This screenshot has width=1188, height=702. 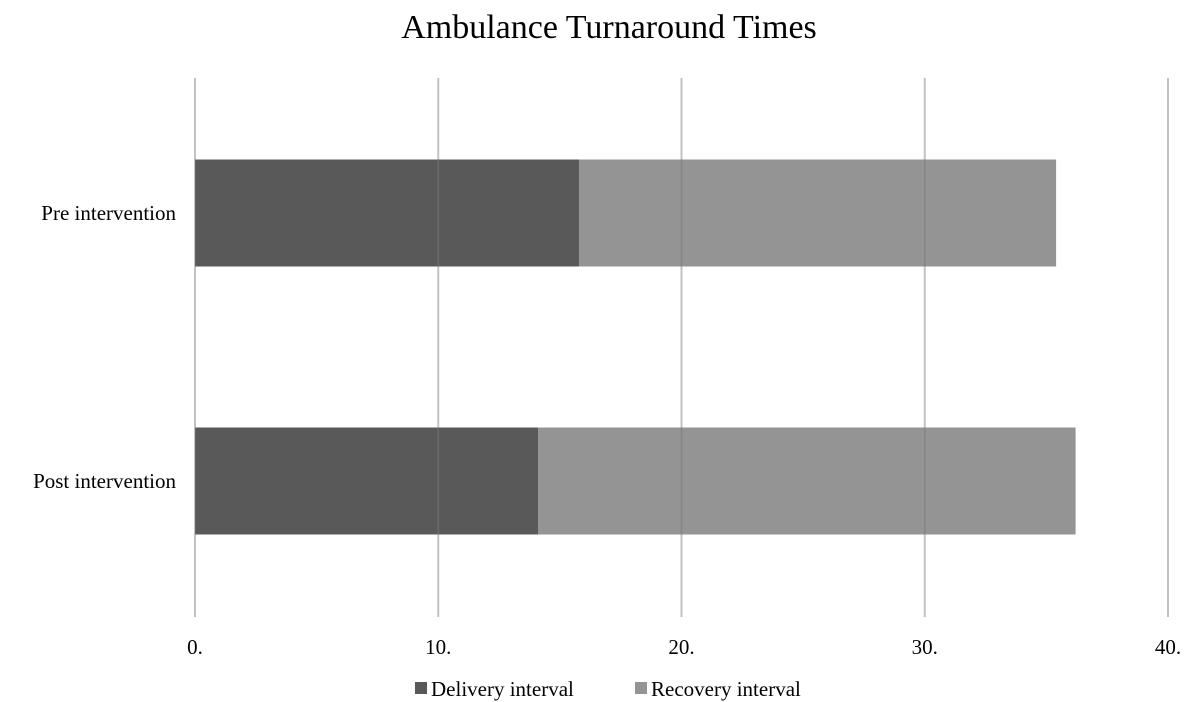 I want to click on legend-swatch-delivery, so click(x=421, y=688).